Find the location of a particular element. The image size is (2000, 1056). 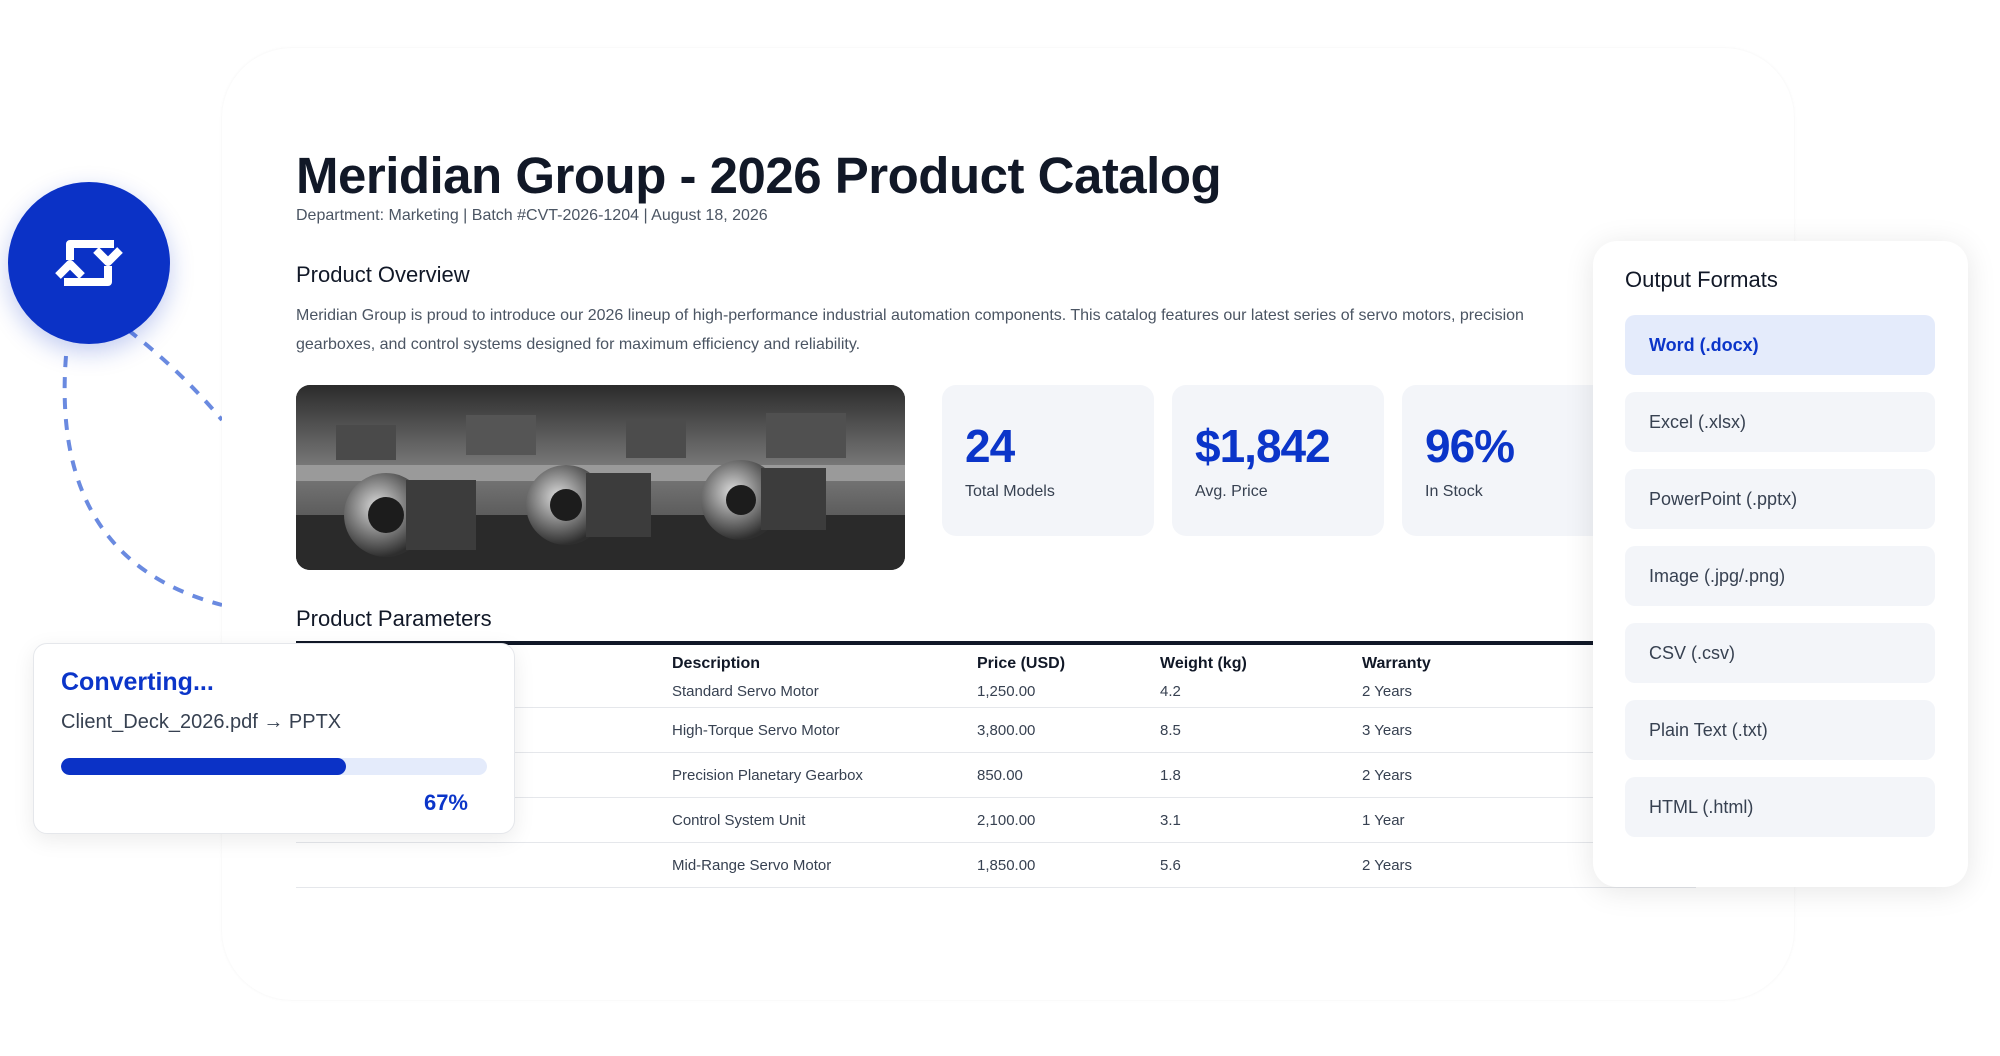

format-option-html: HTML (.html) is located at coordinates (1780, 807).